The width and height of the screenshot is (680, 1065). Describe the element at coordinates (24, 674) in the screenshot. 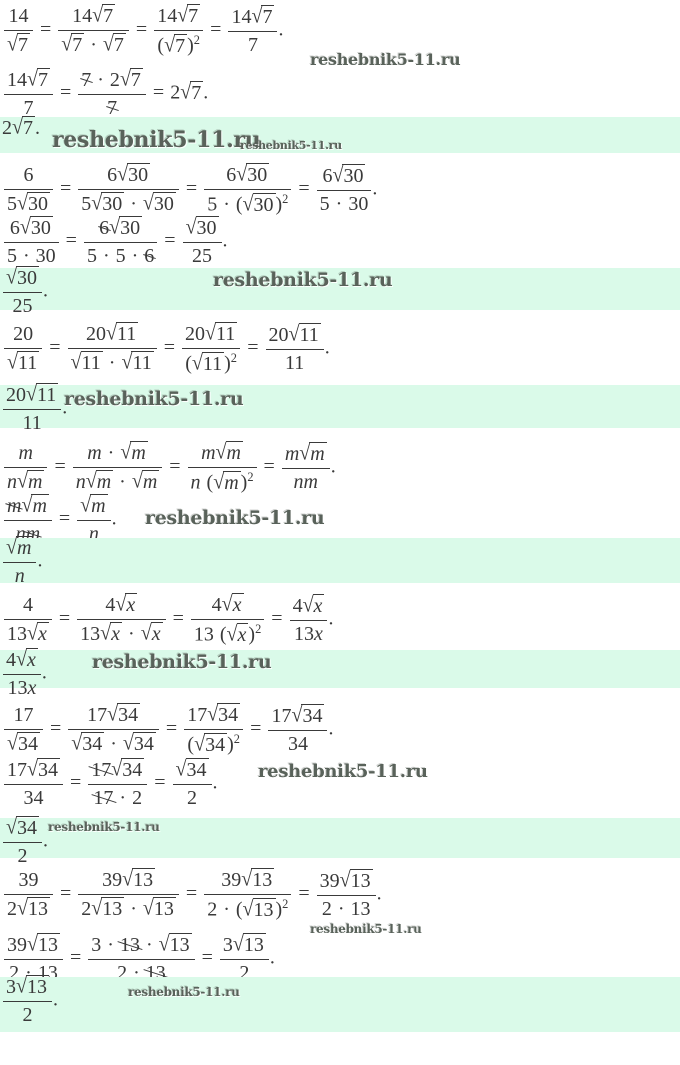

I see `answer: 4√x 13x.` at that location.